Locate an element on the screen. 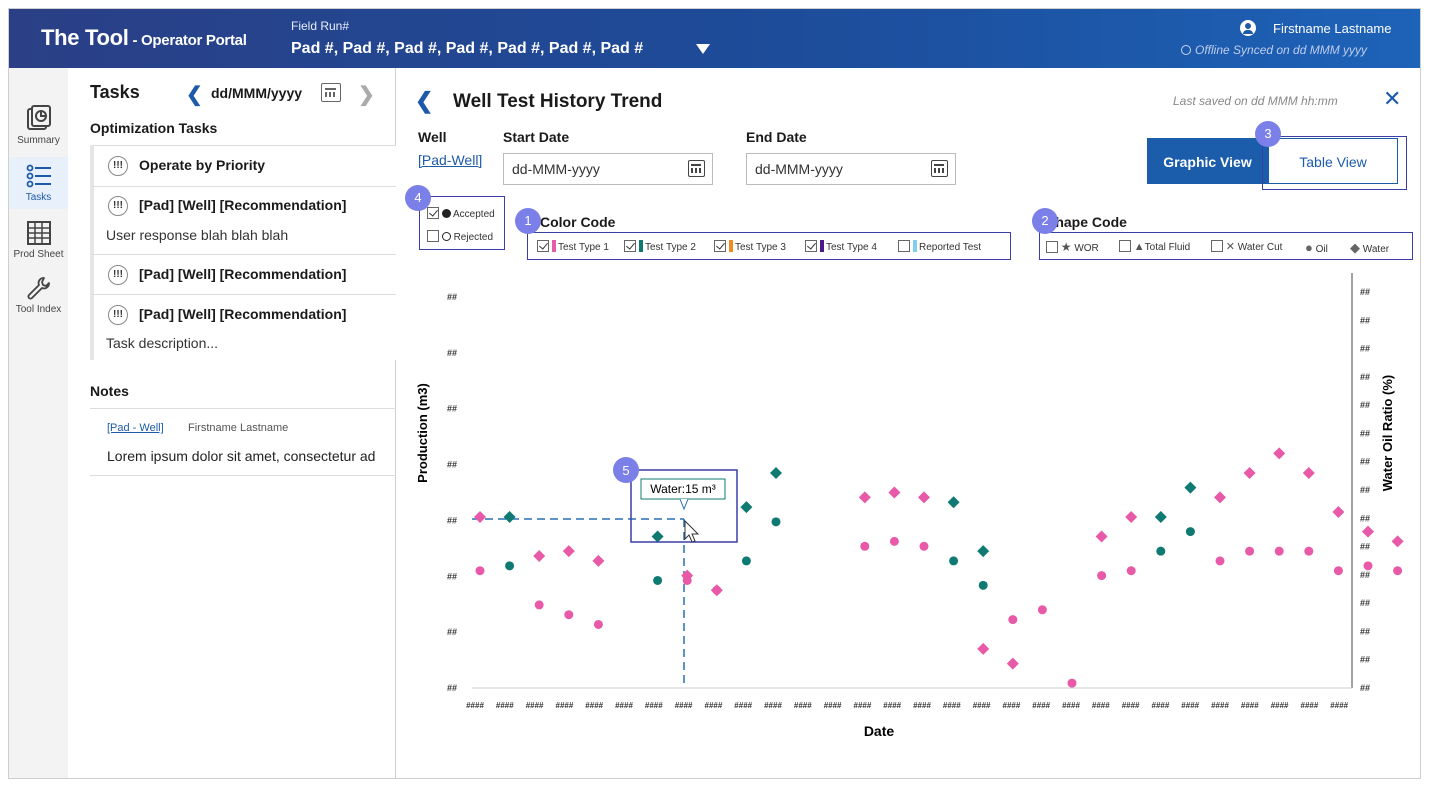 The image size is (1430, 787). user-name: Firstname Lastname is located at coordinates (1332, 28).